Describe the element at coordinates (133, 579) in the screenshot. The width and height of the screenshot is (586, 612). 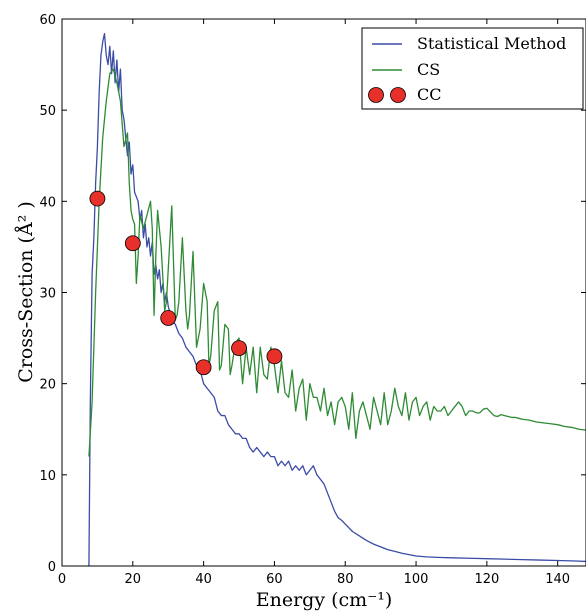
I see `x-tick-label: 20` at that location.